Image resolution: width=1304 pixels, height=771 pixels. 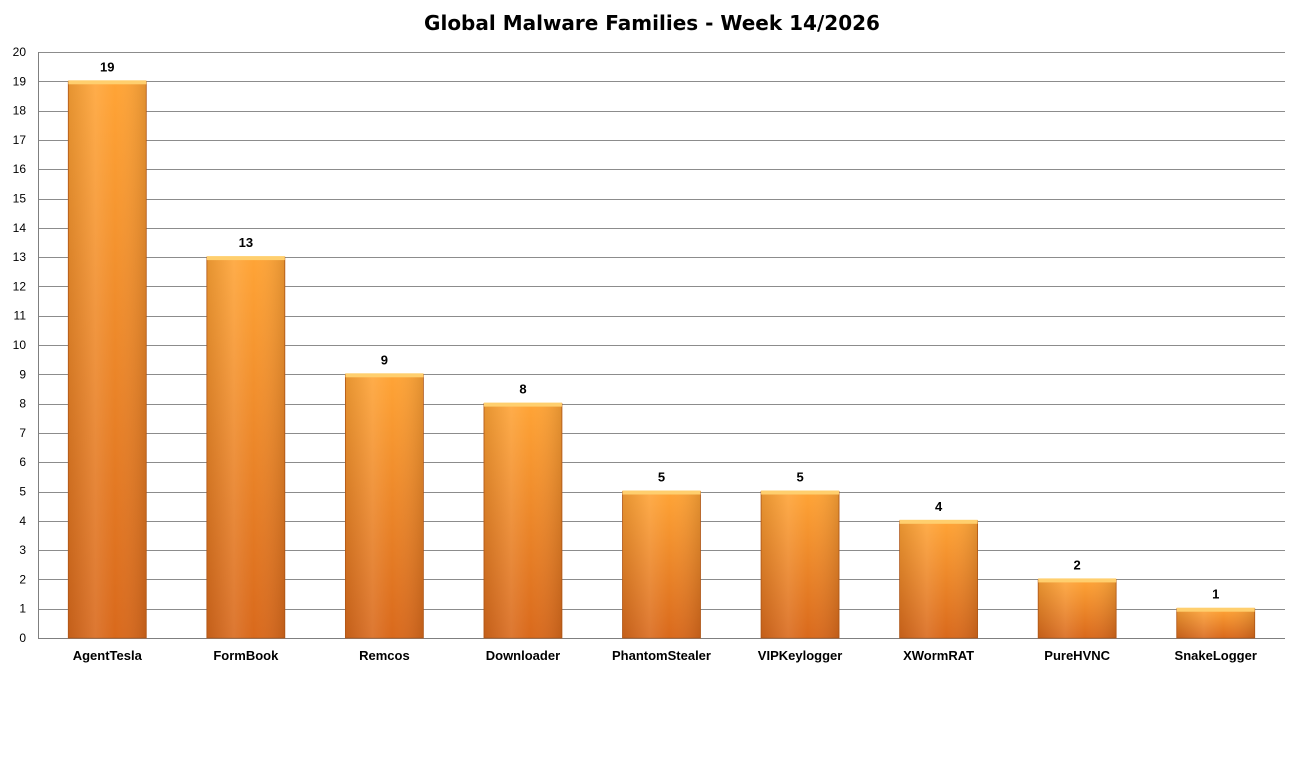 What do you see at coordinates (20, 199) in the screenshot?
I see `y-tick-label: 15` at bounding box center [20, 199].